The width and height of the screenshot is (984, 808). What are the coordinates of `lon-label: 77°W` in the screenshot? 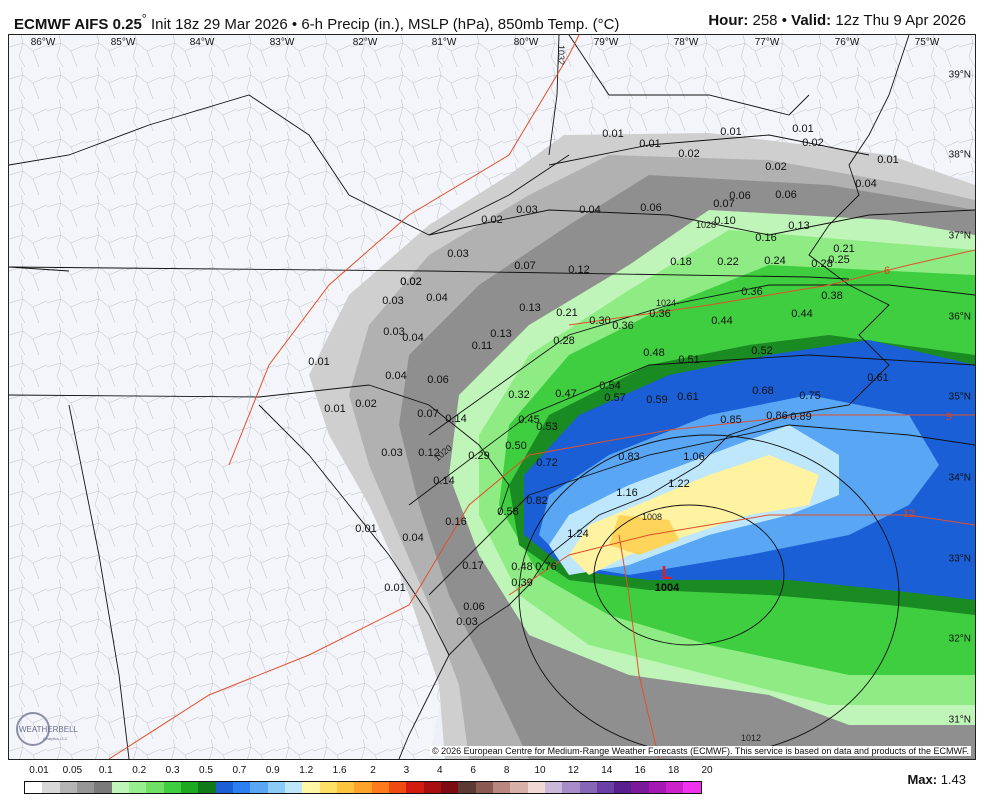 It's located at (767, 42).